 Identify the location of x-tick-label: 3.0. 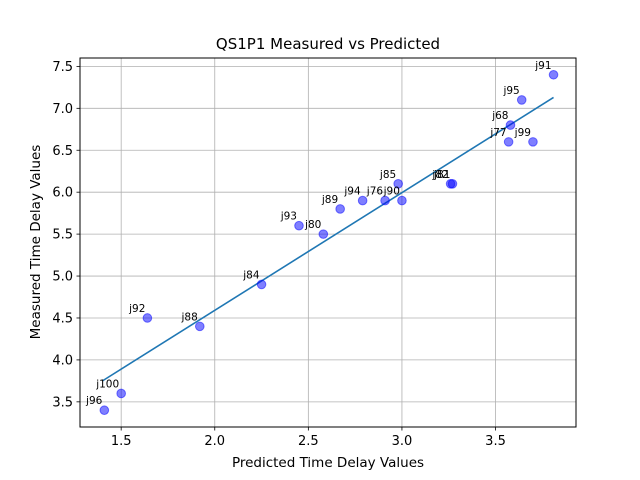
(402, 441).